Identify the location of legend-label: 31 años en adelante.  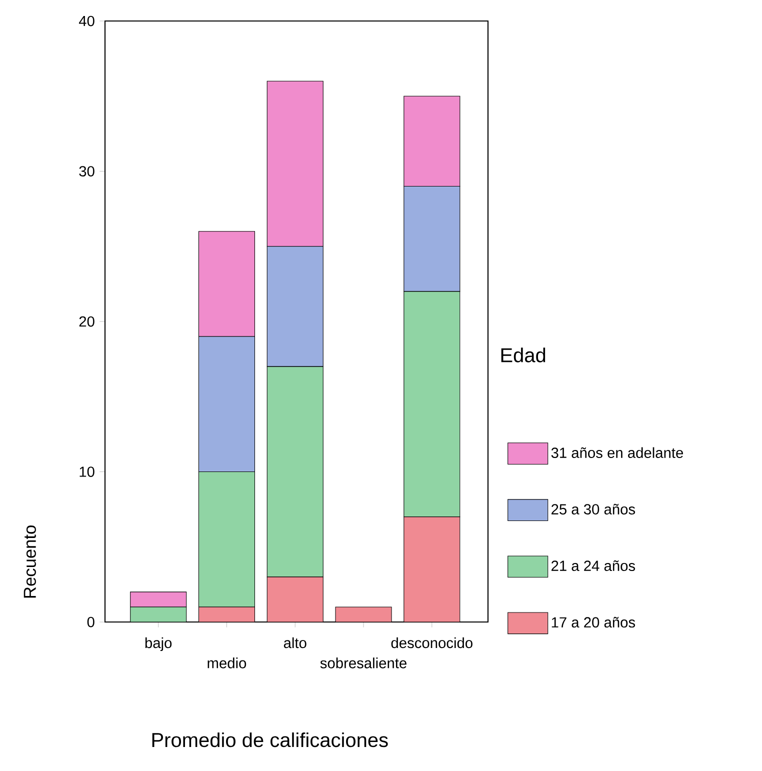
(617, 452).